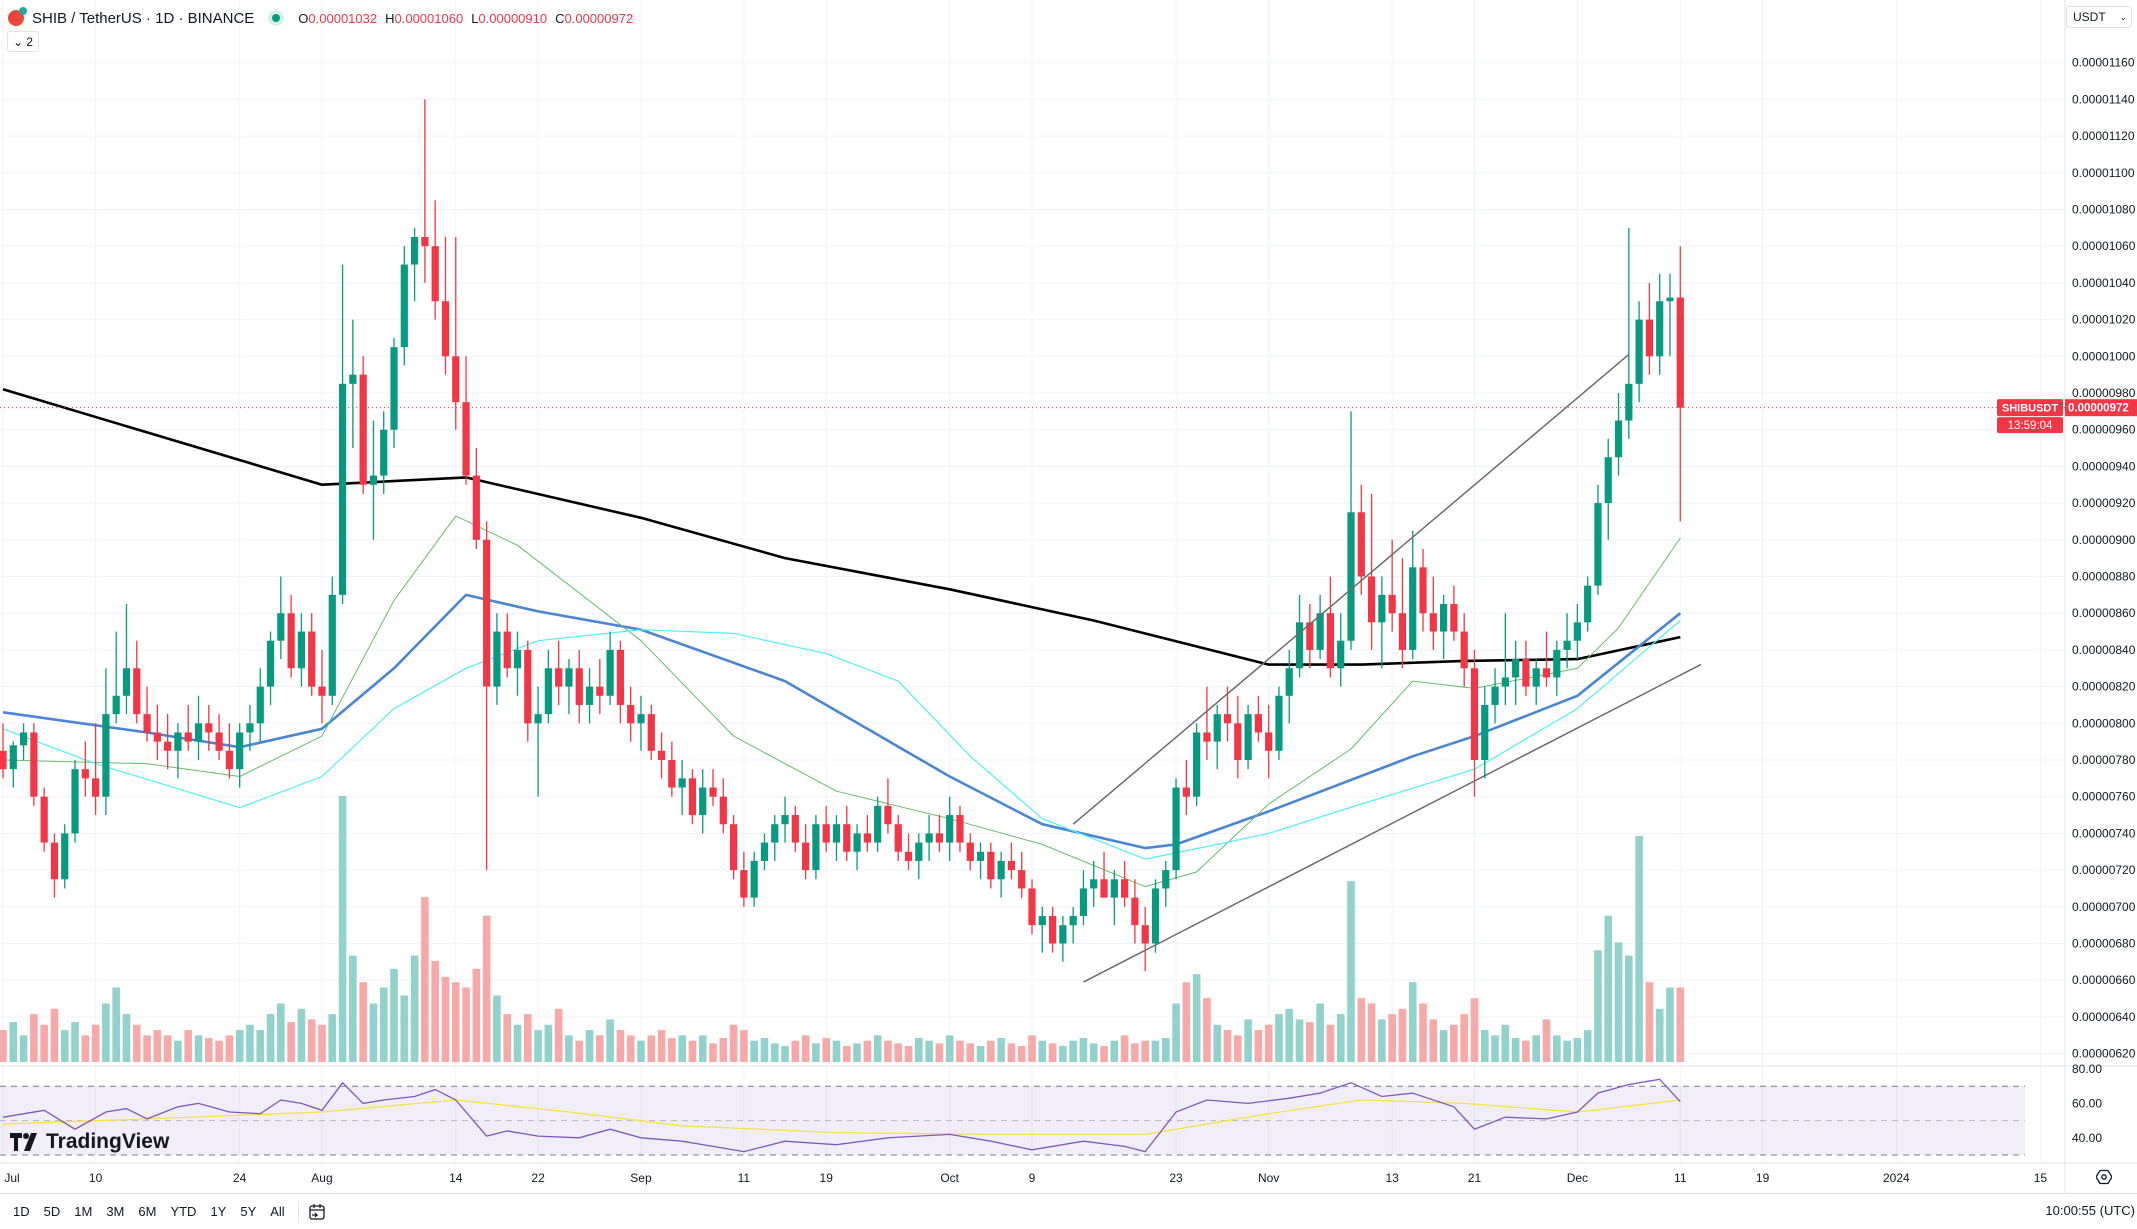 The height and width of the screenshot is (1229, 2137). I want to click on price-axis-label: 0.00000740, so click(2104, 833).